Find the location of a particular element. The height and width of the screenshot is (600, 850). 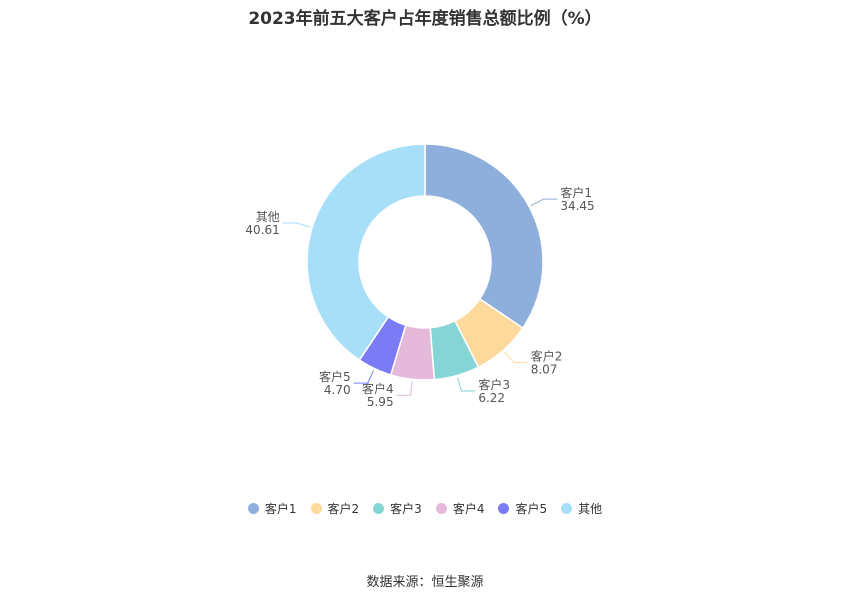

legend-item-others: 其他 is located at coordinates (581, 508).